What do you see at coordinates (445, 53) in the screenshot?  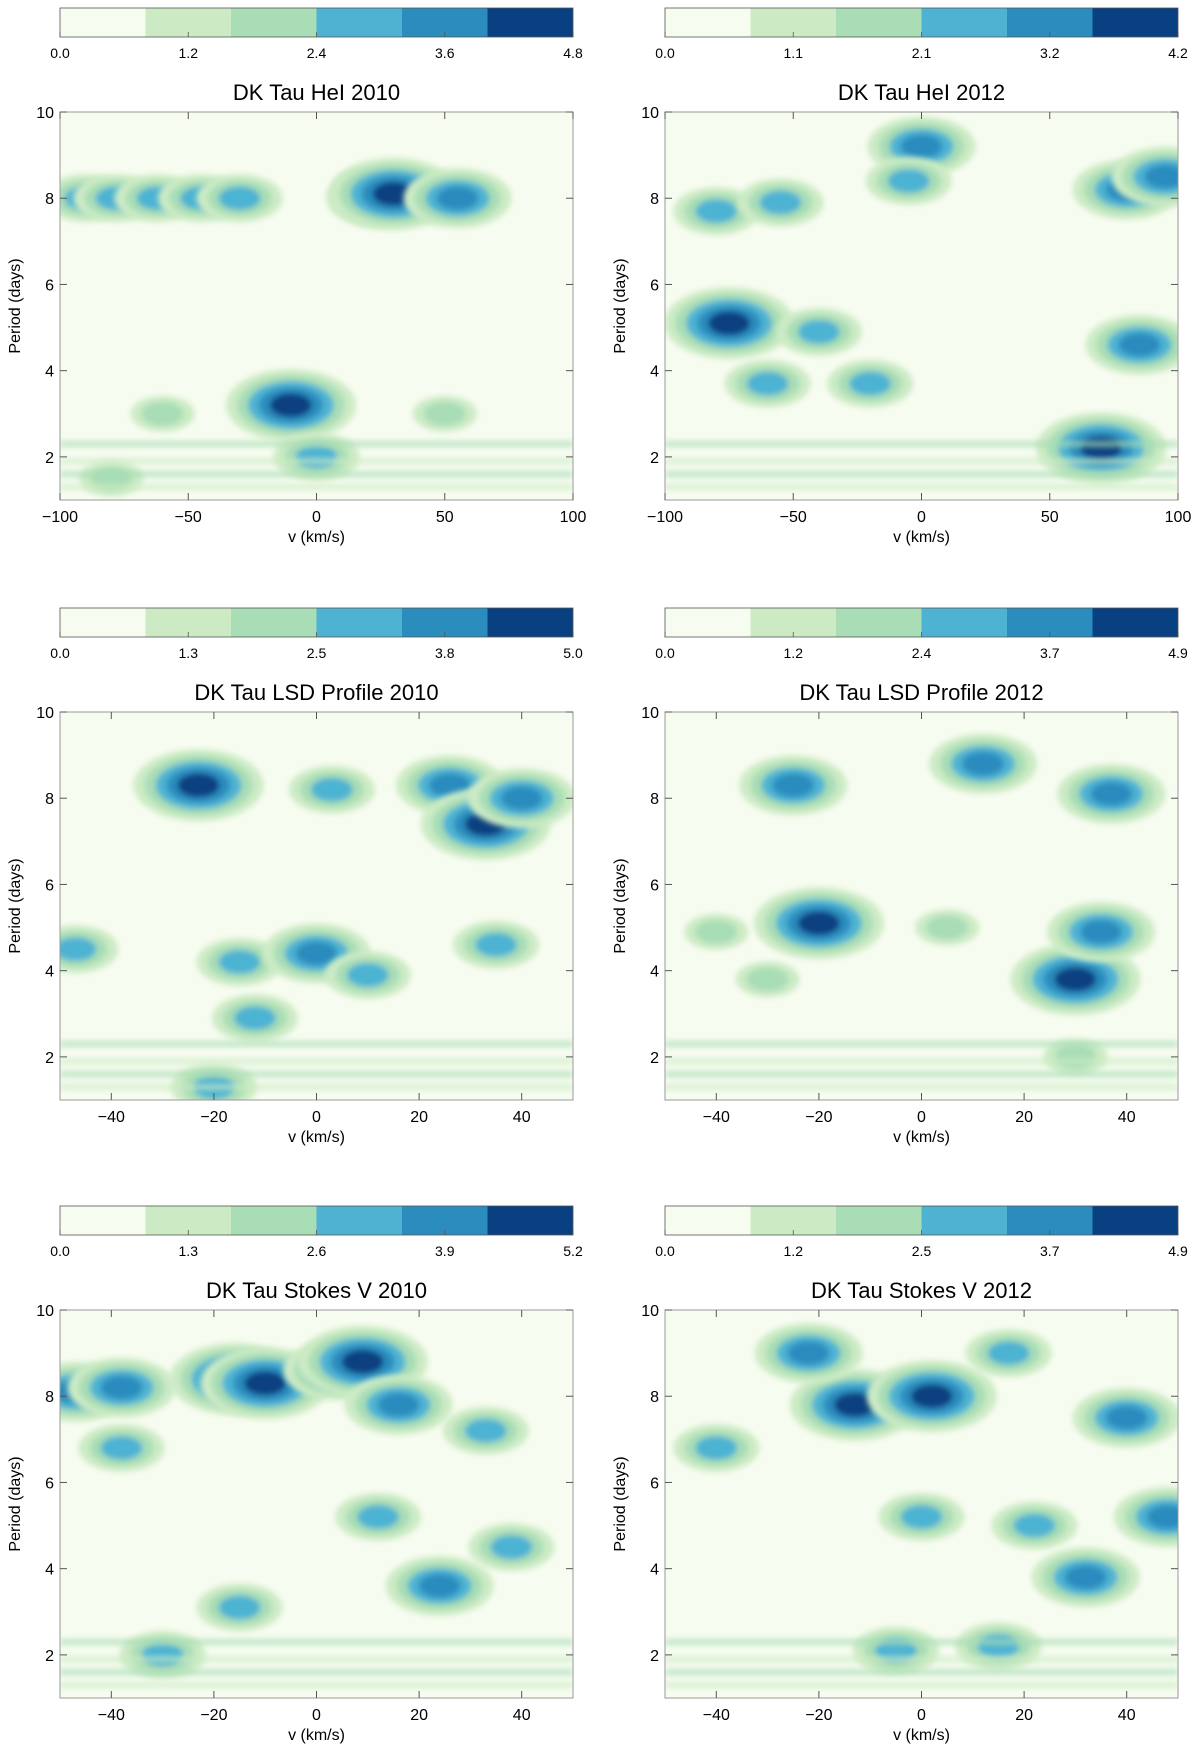 I see `colorbar-tick-label: 3.6` at bounding box center [445, 53].